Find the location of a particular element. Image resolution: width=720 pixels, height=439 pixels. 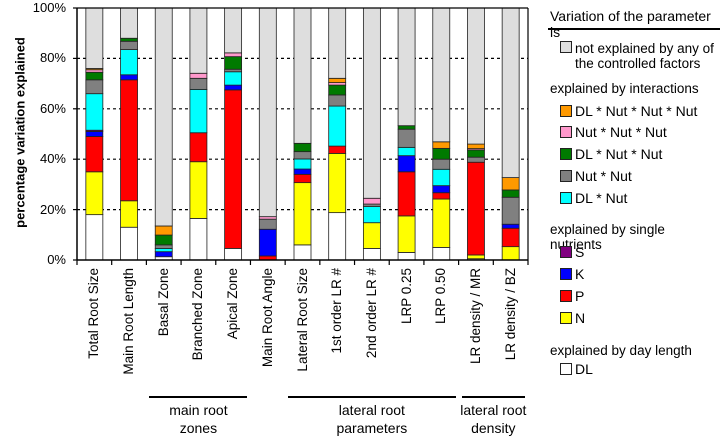

legend-item: Nut * Nut is located at coordinates (596, 176).